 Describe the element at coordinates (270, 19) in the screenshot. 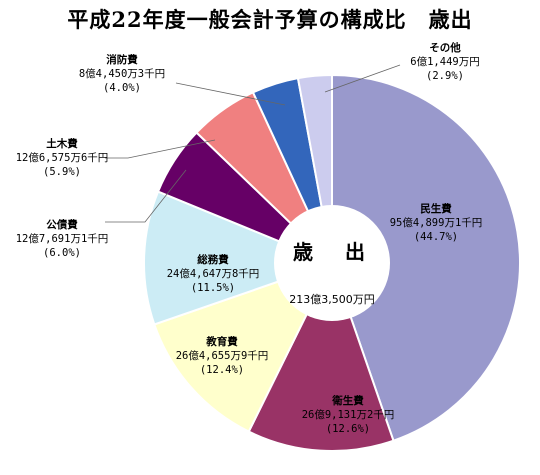

I see `chart-title: 平成22年度一般会計予算の構成比 歳出` at that location.